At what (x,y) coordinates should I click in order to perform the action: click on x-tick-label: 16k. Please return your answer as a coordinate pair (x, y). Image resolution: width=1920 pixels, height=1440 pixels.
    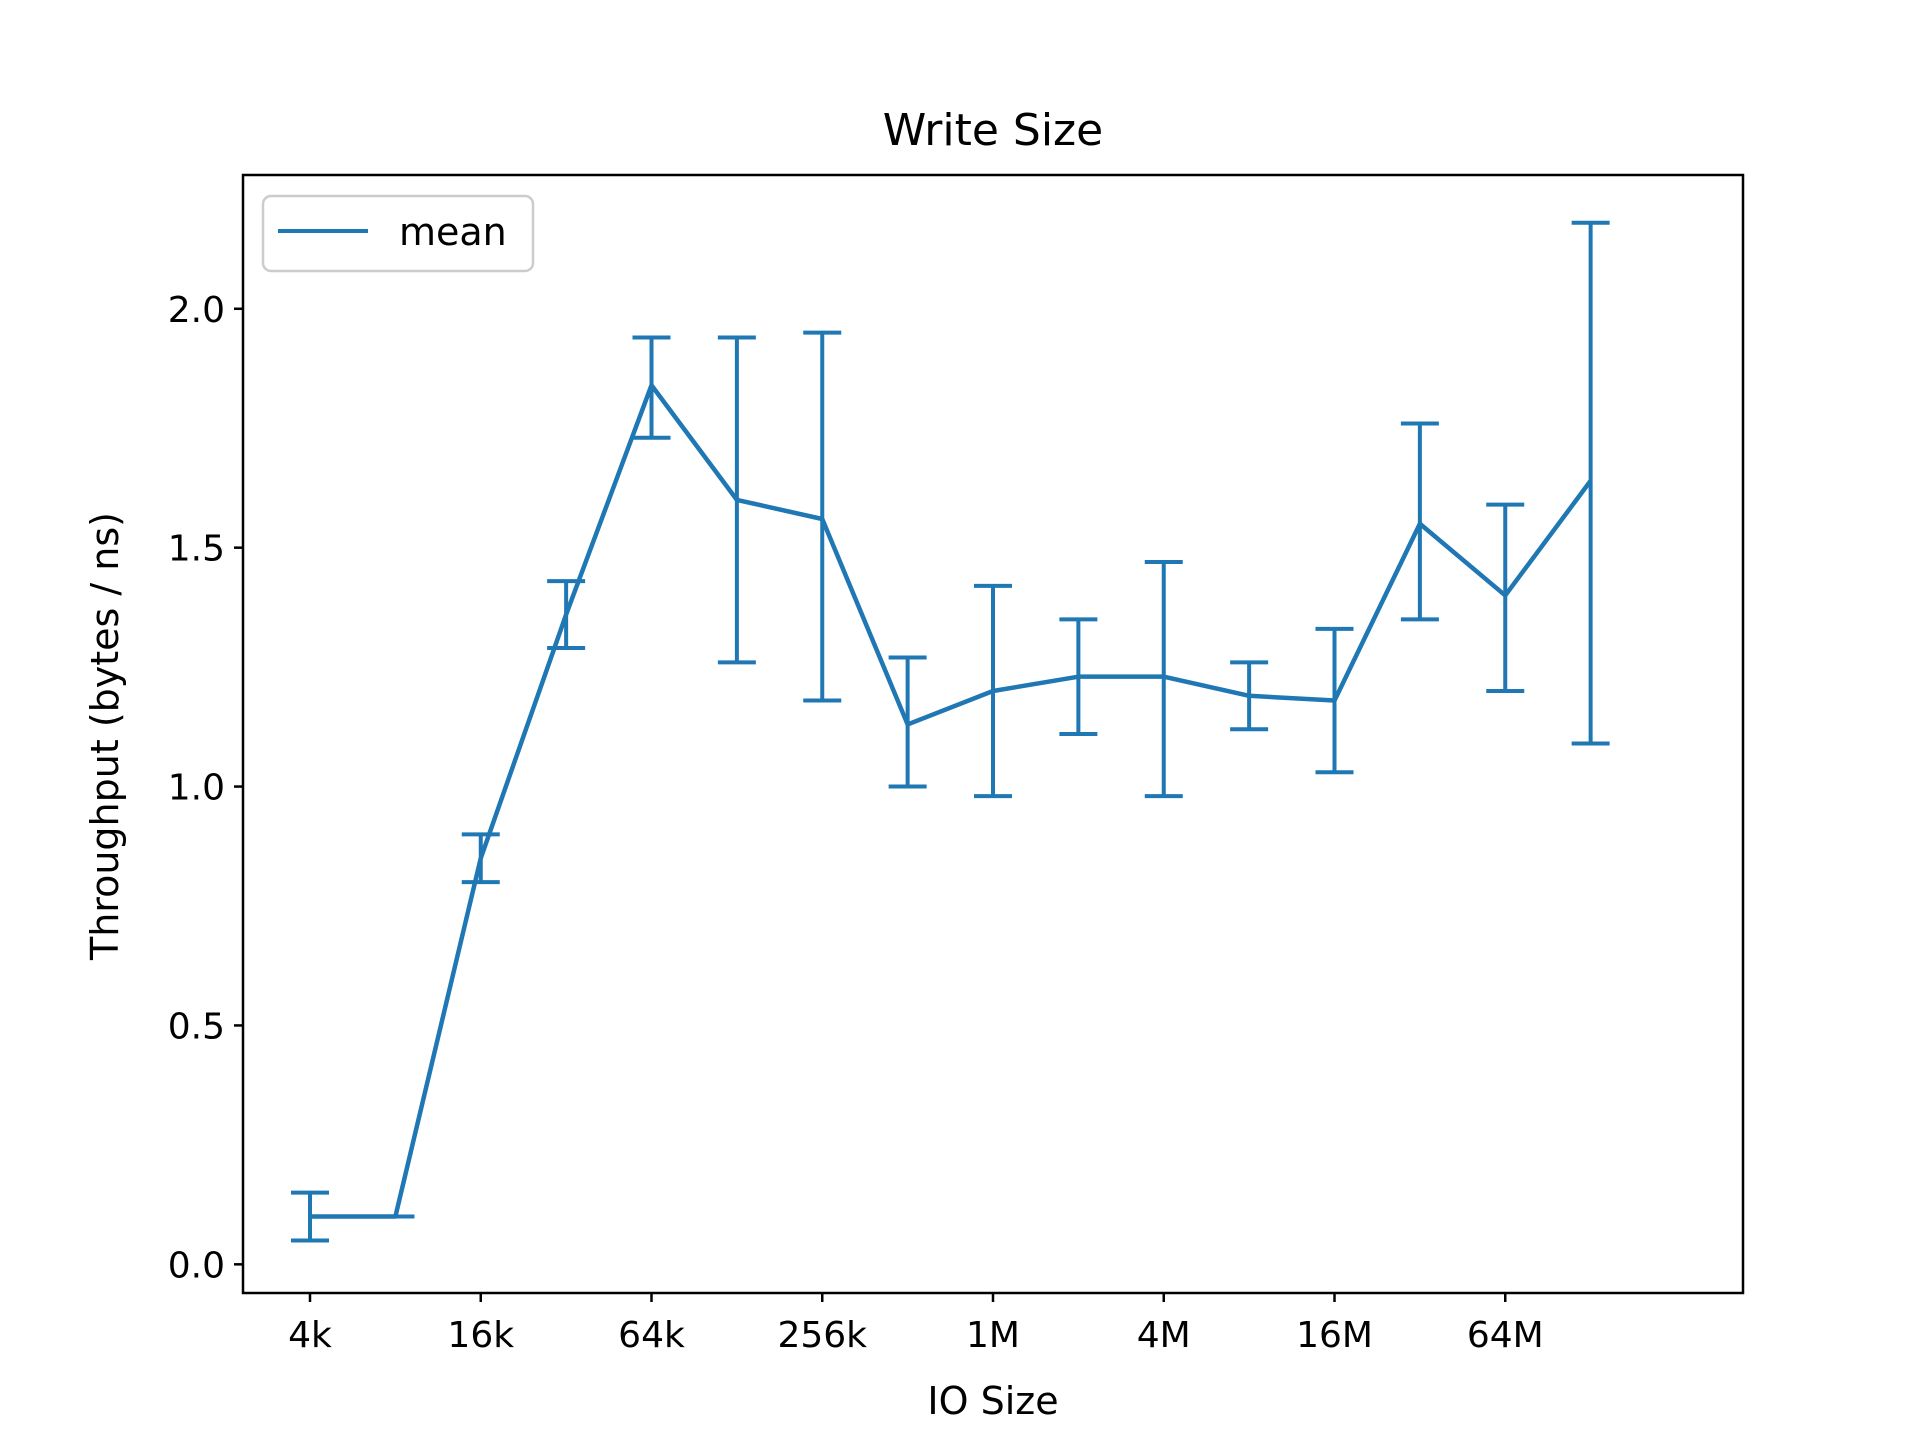
    Looking at the image, I should click on (480, 1335).